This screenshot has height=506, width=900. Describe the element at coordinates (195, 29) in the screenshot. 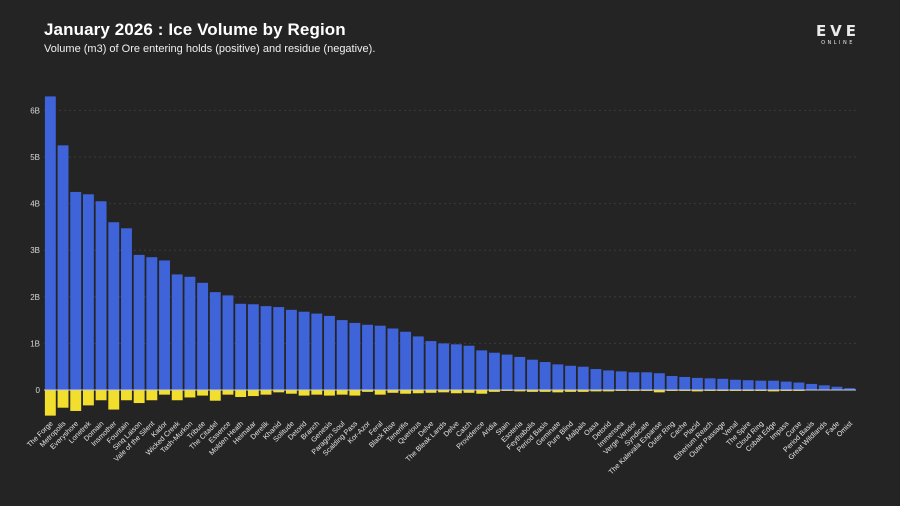

I see `chart-title: January 2026 : Ice Volume by Region` at that location.